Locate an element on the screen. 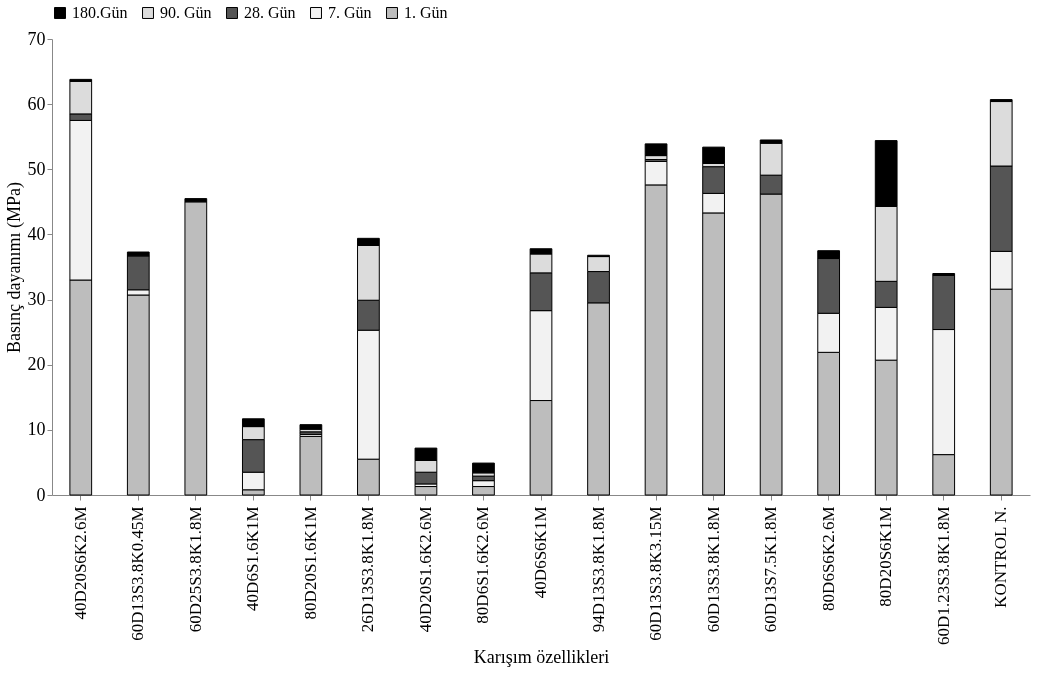 This screenshot has height=682, width=1050. x-tick-label: KONTROL N. is located at coordinates (1001, 557).